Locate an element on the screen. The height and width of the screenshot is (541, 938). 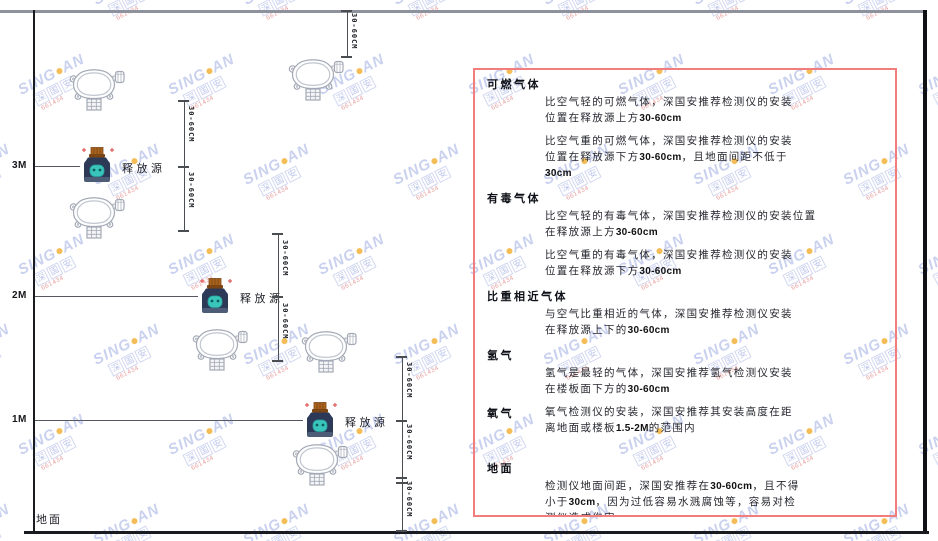
section-heading: 氢气 is located at coordinates (500, 356).